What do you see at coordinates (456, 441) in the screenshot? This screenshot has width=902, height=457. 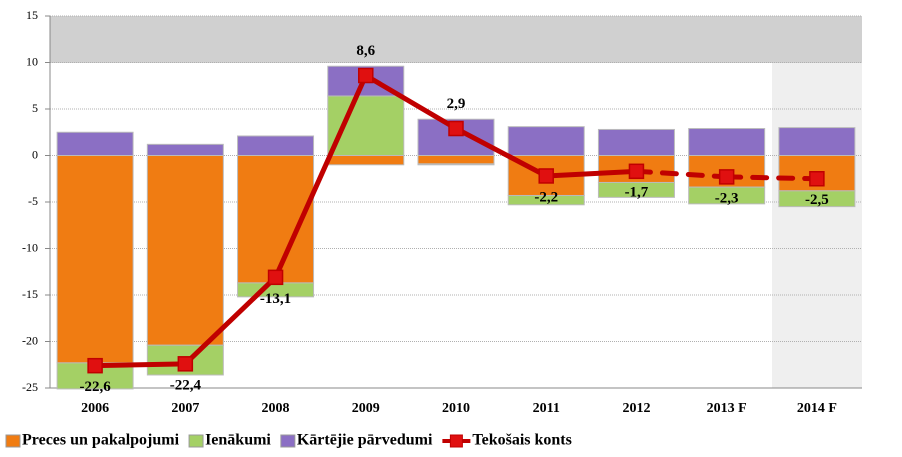 I see `legend-marker` at bounding box center [456, 441].